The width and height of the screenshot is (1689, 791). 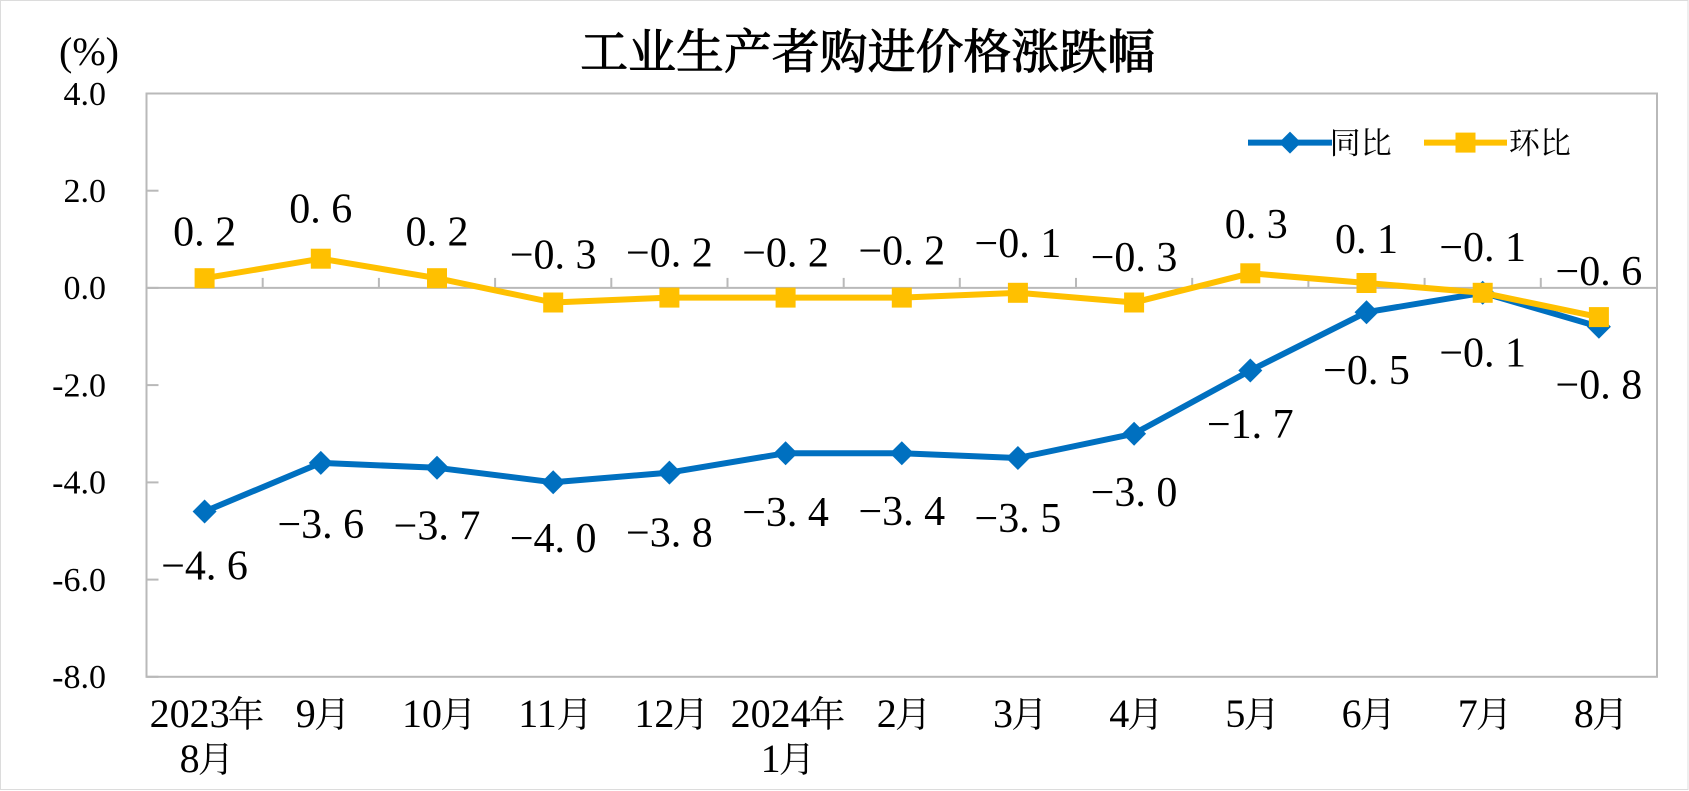 What do you see at coordinates (204, 567) in the screenshot?
I see `svg-text: −4. 6` at bounding box center [204, 567].